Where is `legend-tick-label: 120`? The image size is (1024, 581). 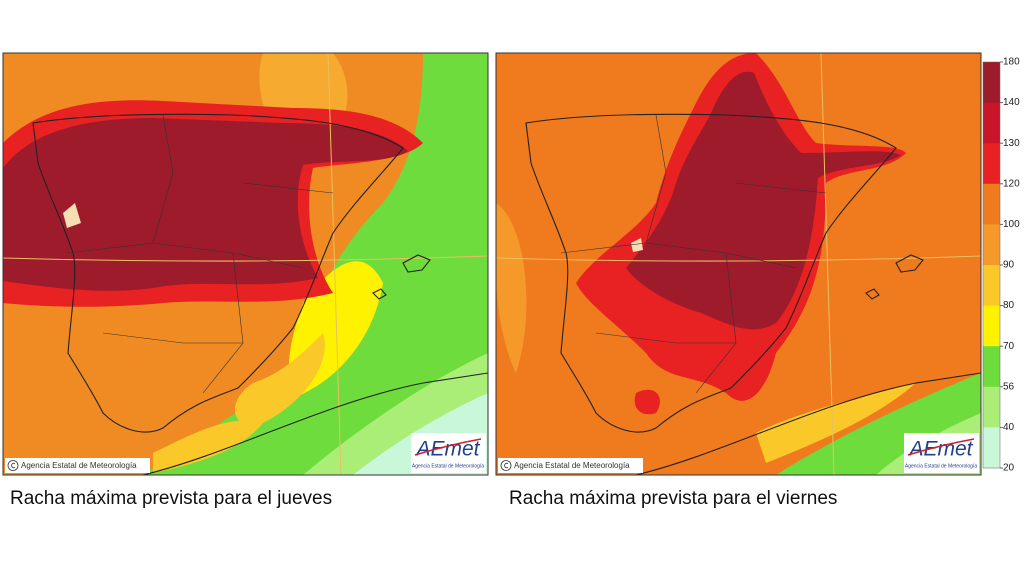 legend-tick-label: 120 is located at coordinates (1011, 183).